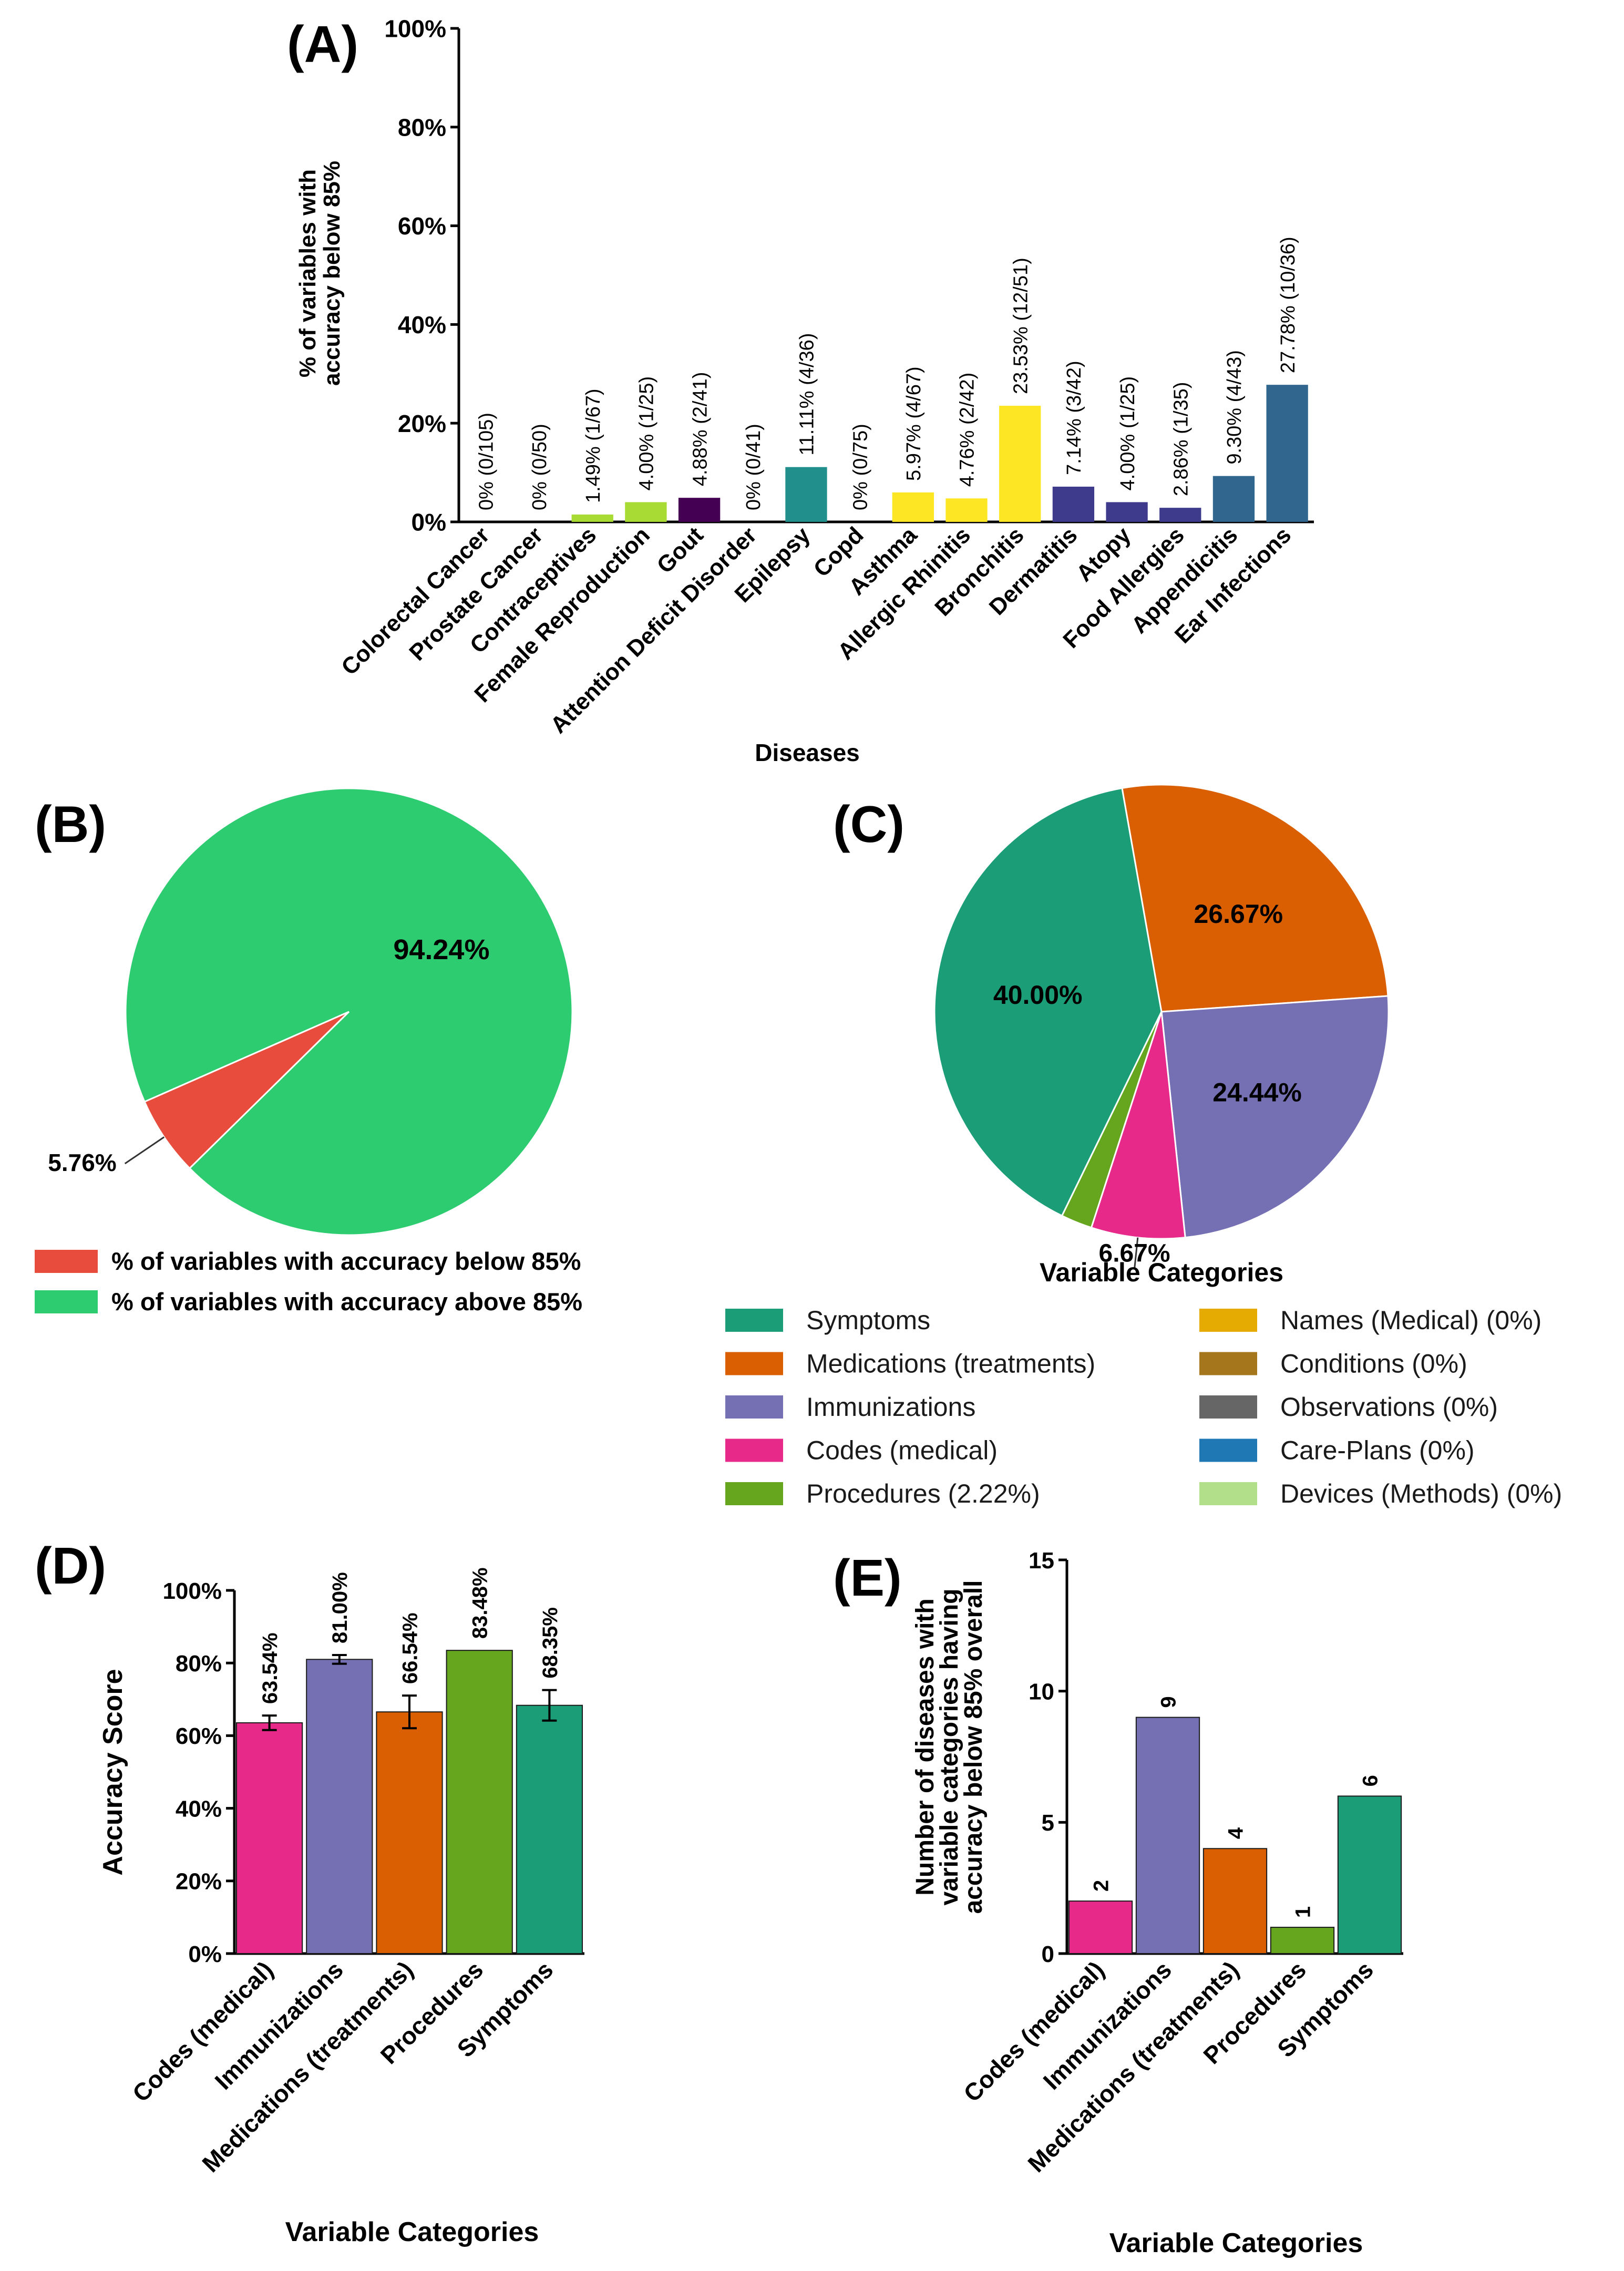 The width and height of the screenshot is (1624, 2271). I want to click on data-label: 0% (0/75), so click(860, 467).